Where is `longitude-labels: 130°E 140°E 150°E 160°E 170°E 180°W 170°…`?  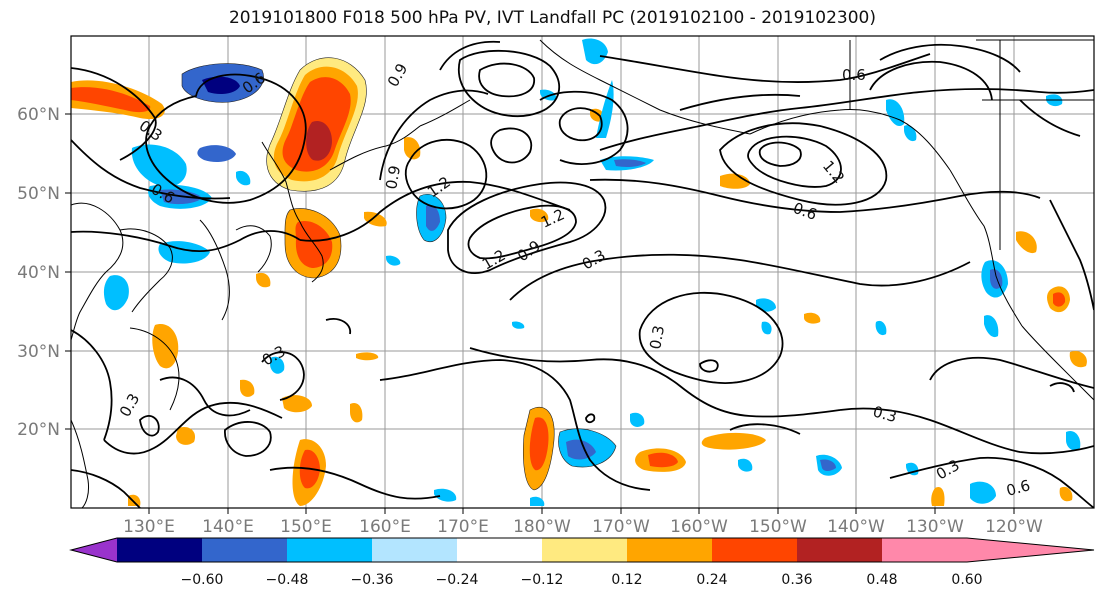
longitude-labels: 130°E 140°E 150°E 160°E 170°E 180°W 170°… is located at coordinates (583, 527).